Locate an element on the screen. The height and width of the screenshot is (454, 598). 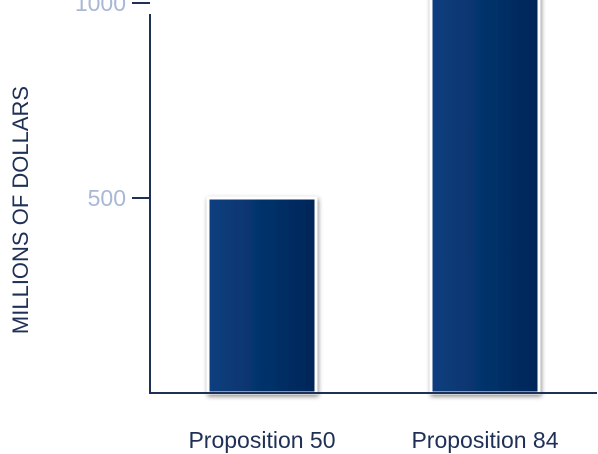
bar is located at coordinates (262, 295).